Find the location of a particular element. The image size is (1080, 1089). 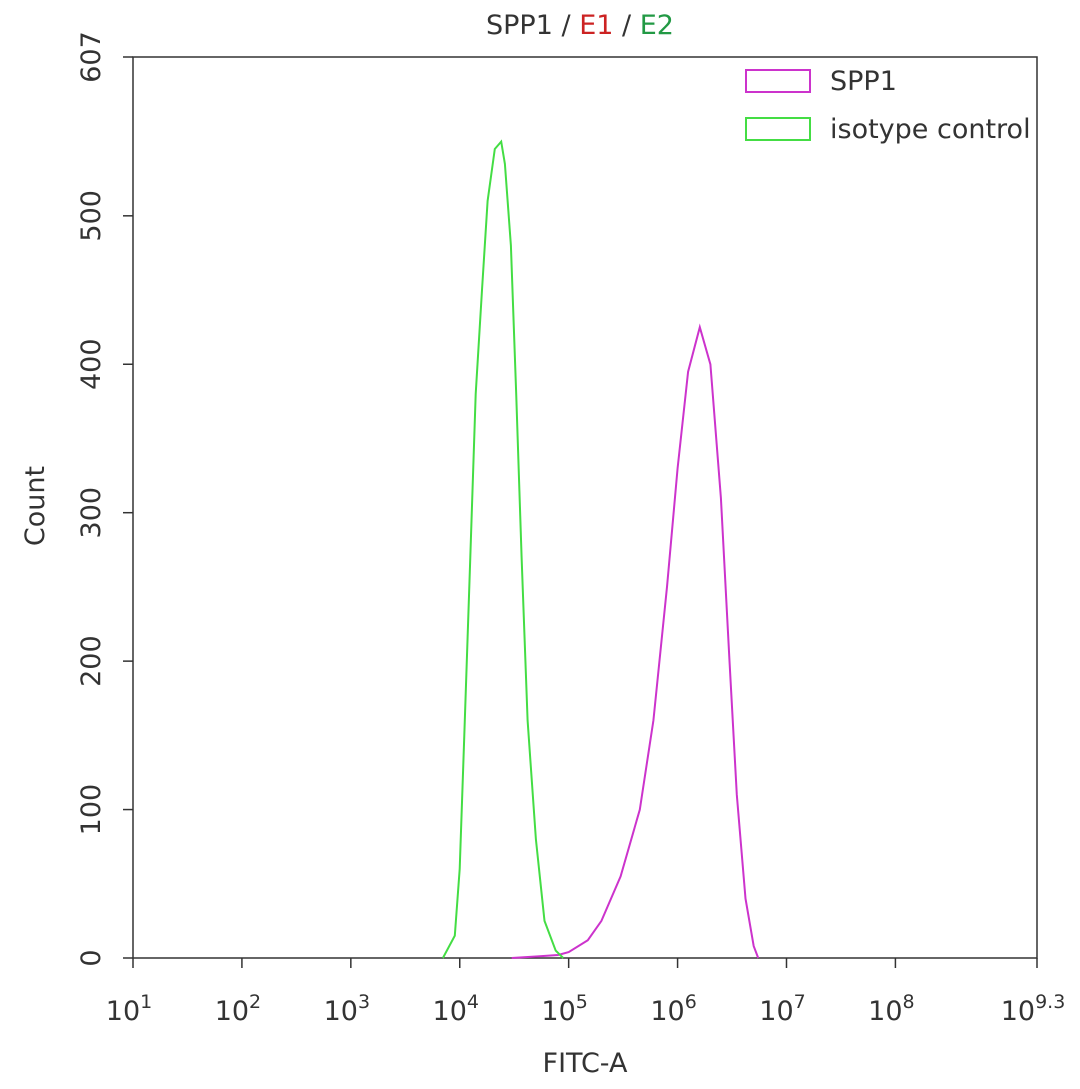

x-tick-label: 10⁸ is located at coordinates (891, 1009).